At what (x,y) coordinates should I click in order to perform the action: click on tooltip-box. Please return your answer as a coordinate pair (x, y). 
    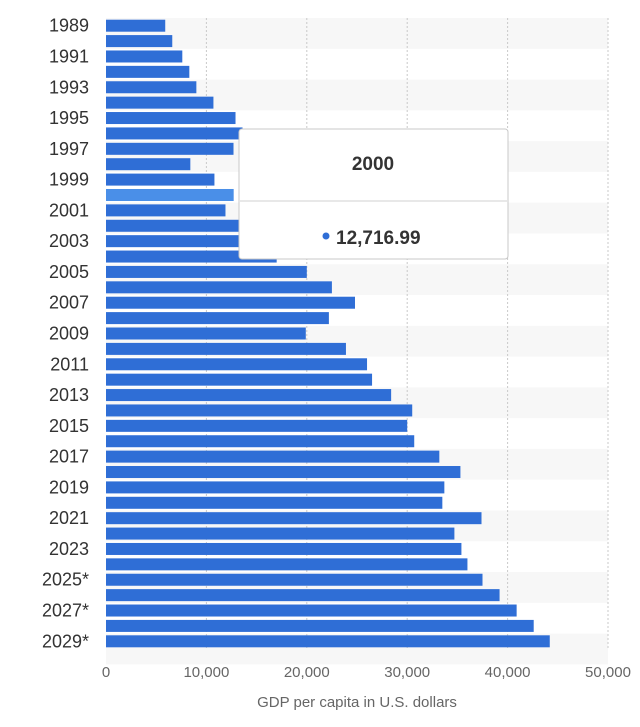
    Looking at the image, I should click on (373, 194).